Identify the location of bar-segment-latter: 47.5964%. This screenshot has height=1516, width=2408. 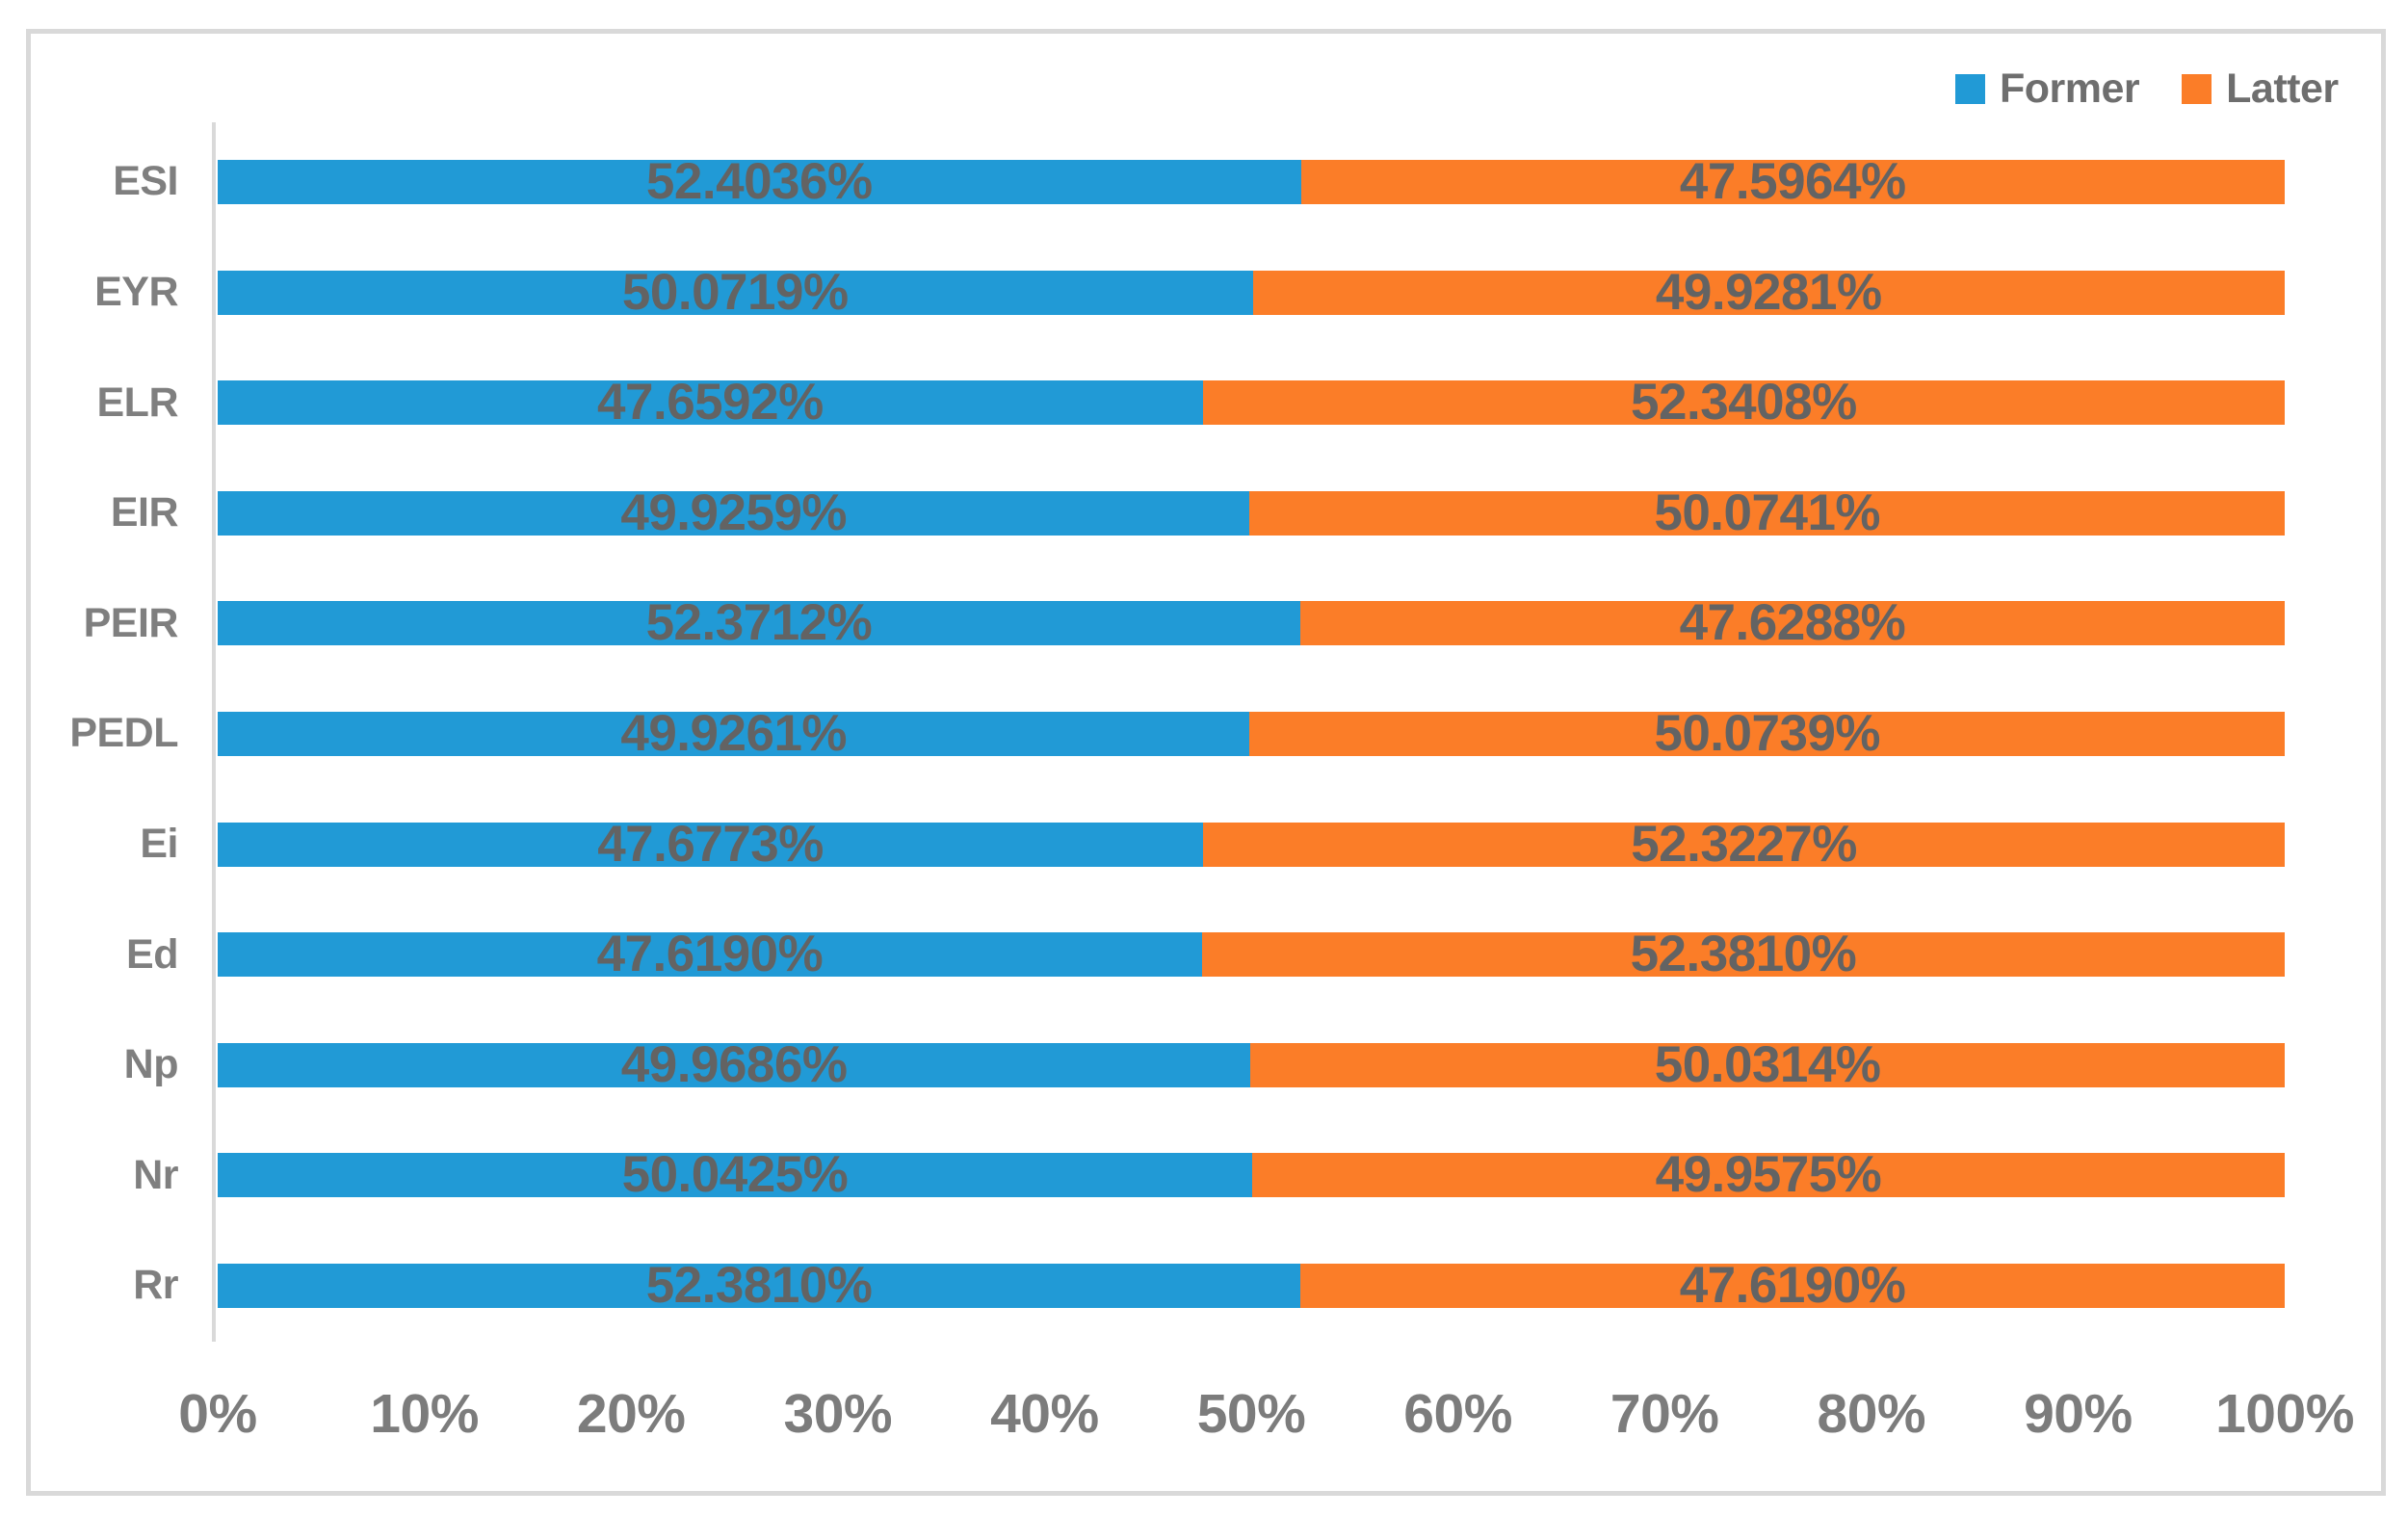
(1792, 181).